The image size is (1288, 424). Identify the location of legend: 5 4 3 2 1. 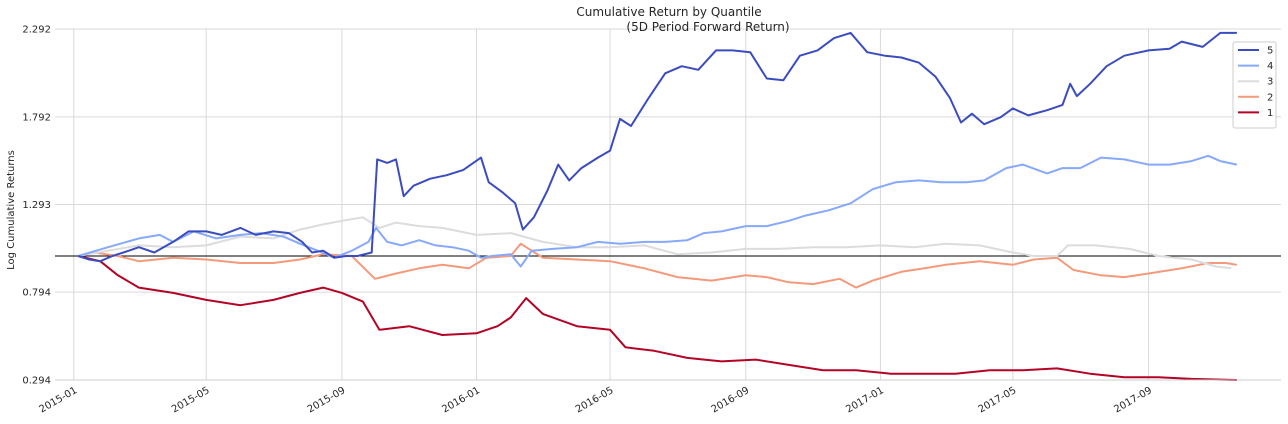
(1254, 85).